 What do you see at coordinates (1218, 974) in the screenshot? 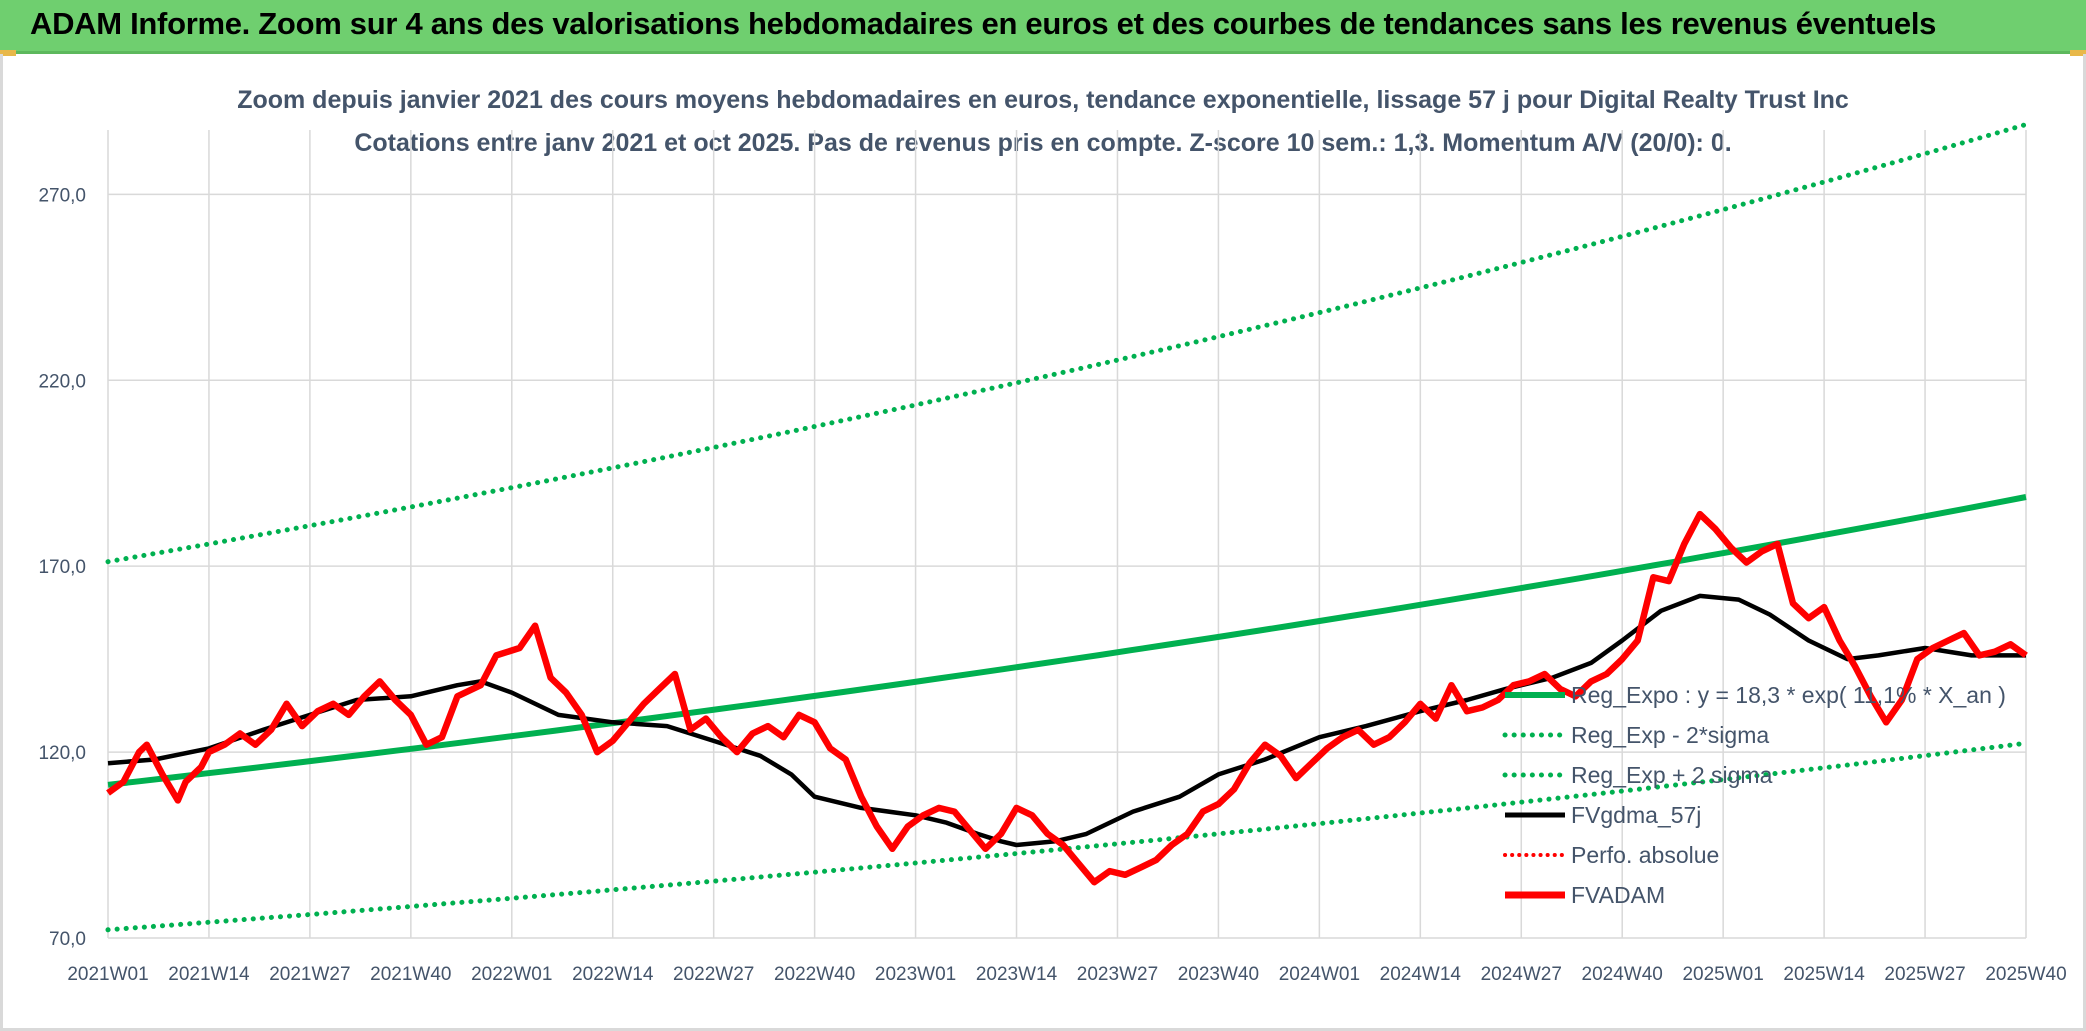
I see `x-tick-label: 2023W40` at bounding box center [1218, 974].